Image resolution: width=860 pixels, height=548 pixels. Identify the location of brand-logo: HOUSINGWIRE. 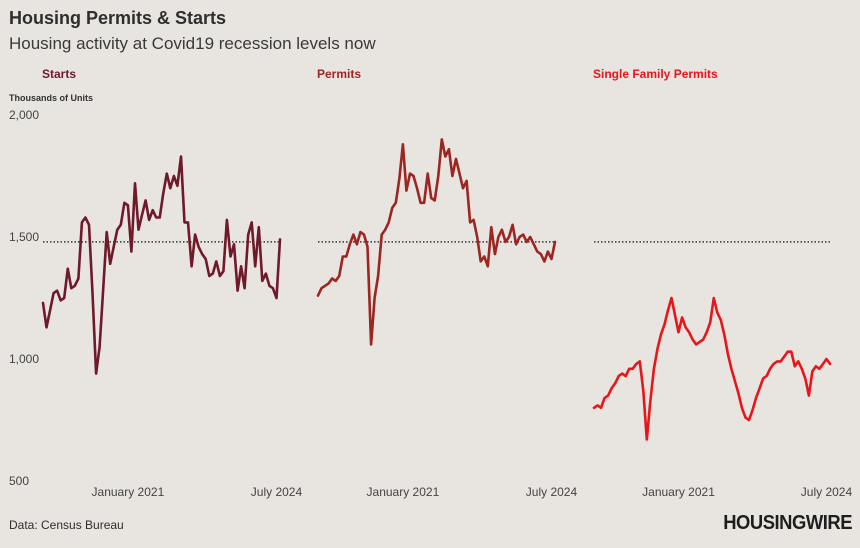
(787, 523).